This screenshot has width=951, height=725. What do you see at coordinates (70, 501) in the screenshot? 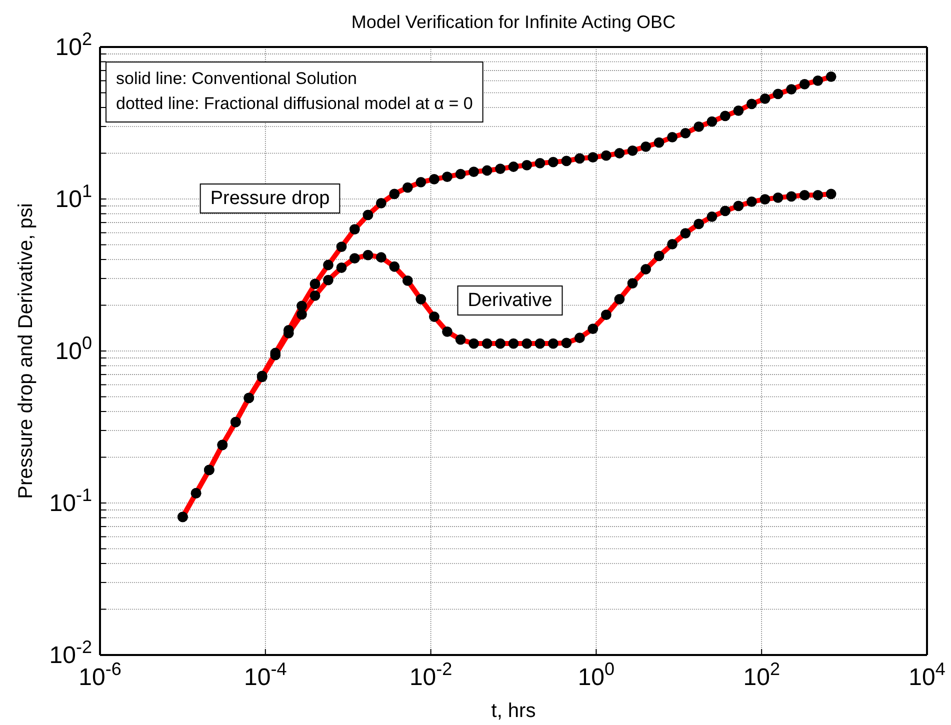
I see `y-tick-label: 10$^{-1}$` at bounding box center [70, 501].